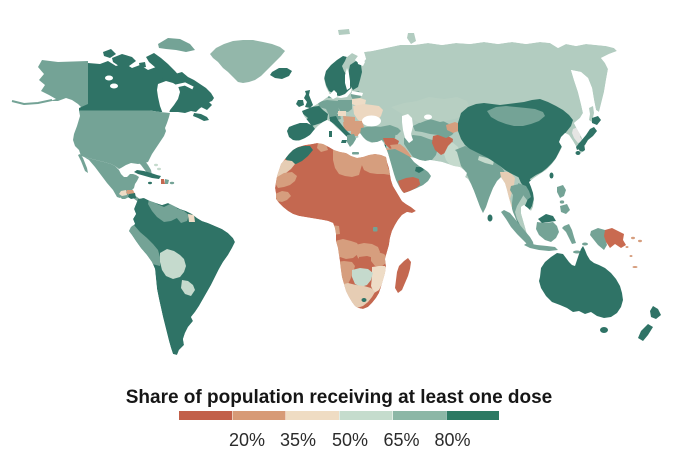 Image resolution: width=678 pixels, height=452 pixels. What do you see at coordinates (350, 440) in the screenshot?
I see `svg-text: 50%` at bounding box center [350, 440].